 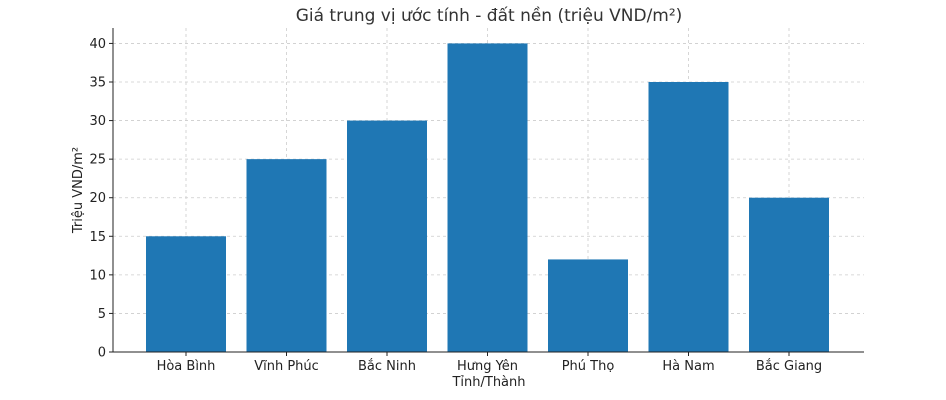 I want to click on x-tick-label: Phú Thọ, so click(x=588, y=366).